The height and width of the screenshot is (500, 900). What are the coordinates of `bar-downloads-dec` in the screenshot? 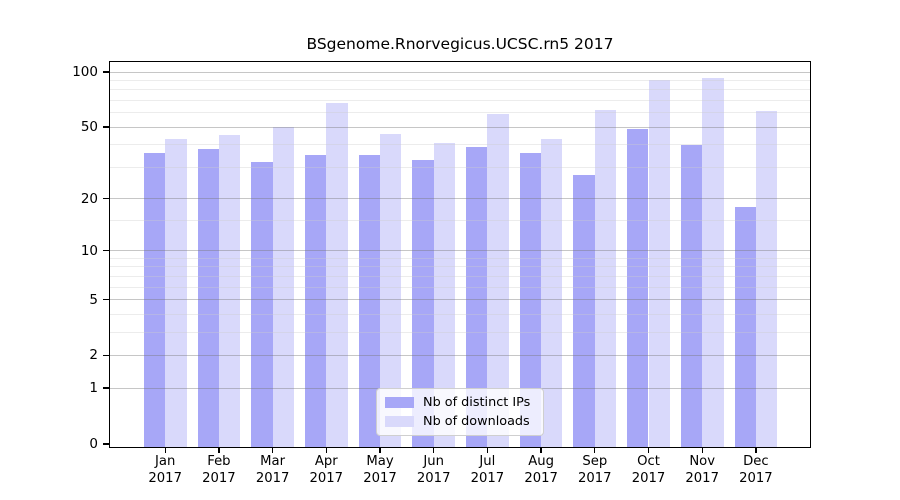 It's located at (766, 279).